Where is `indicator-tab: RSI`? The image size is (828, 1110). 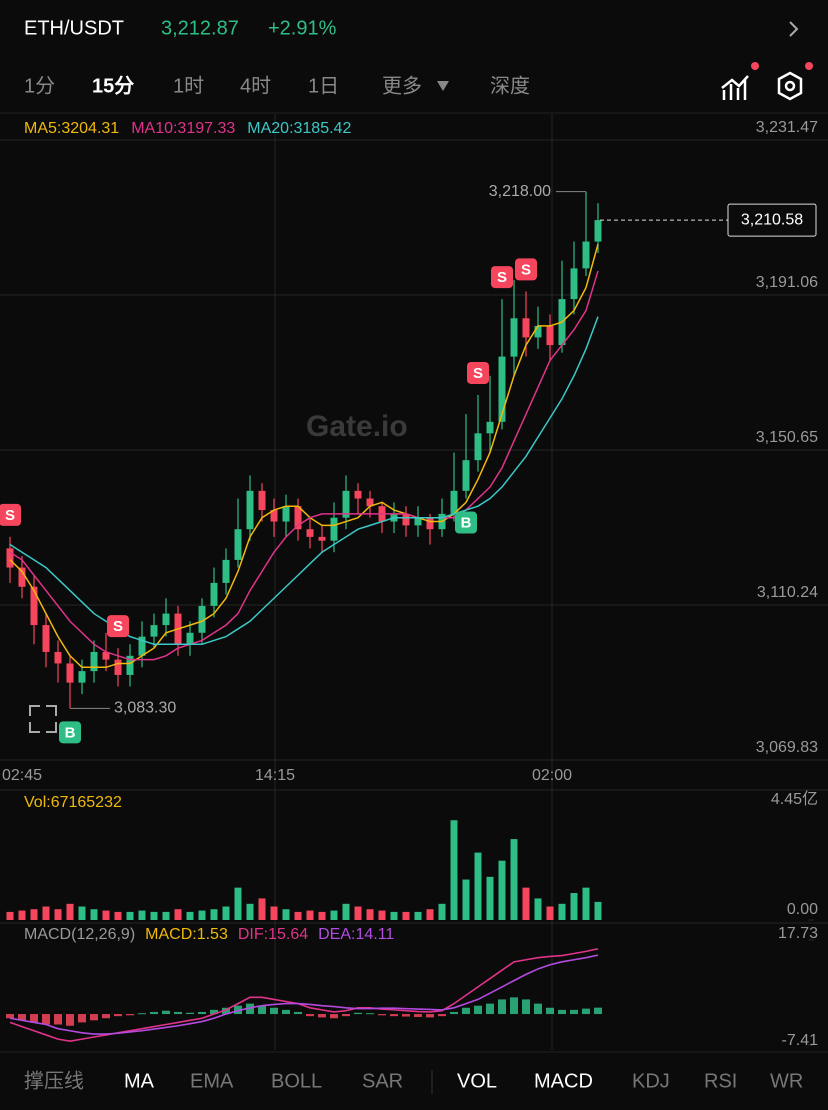 indicator-tab: RSI is located at coordinates (720, 1081).